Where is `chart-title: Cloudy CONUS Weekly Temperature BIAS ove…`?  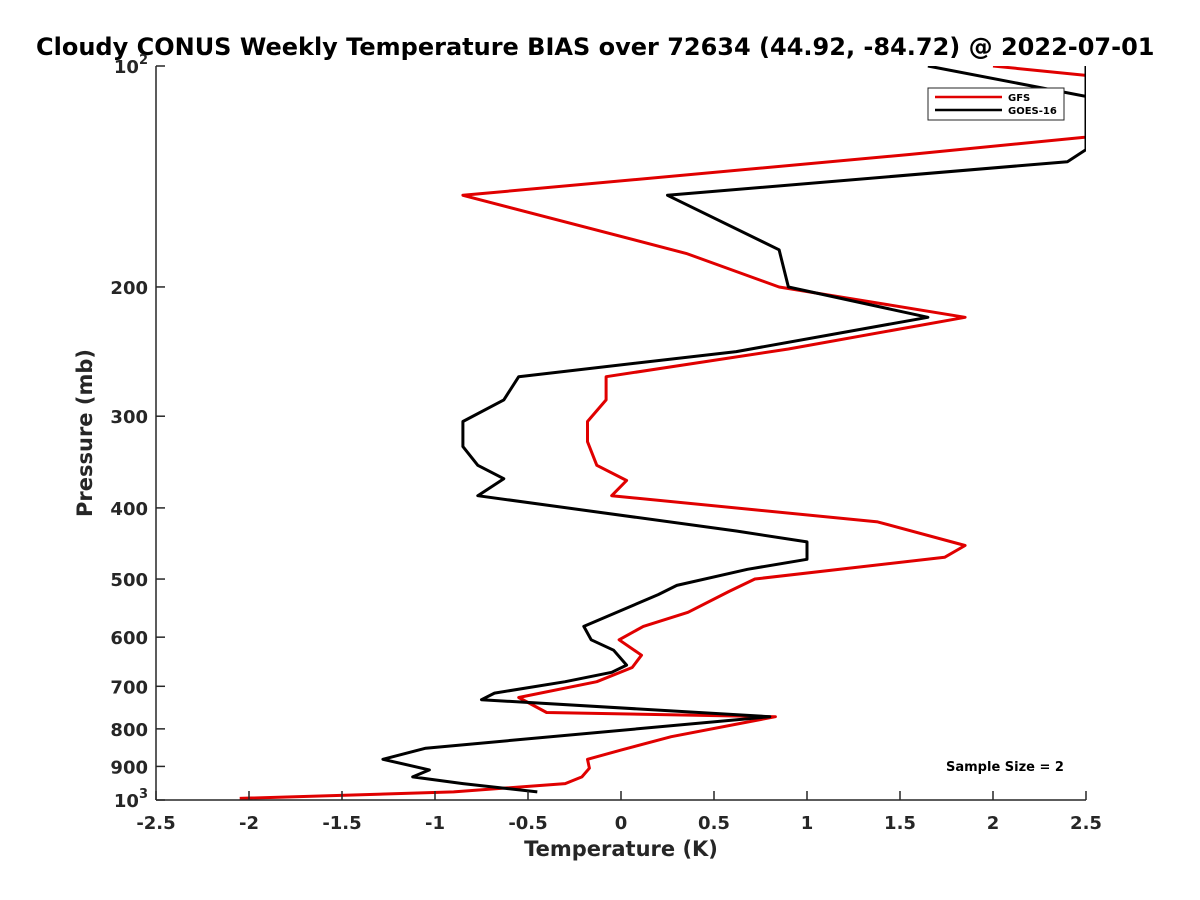 chart-title: Cloudy CONUS Weekly Temperature BIAS ove… is located at coordinates (595, 47).